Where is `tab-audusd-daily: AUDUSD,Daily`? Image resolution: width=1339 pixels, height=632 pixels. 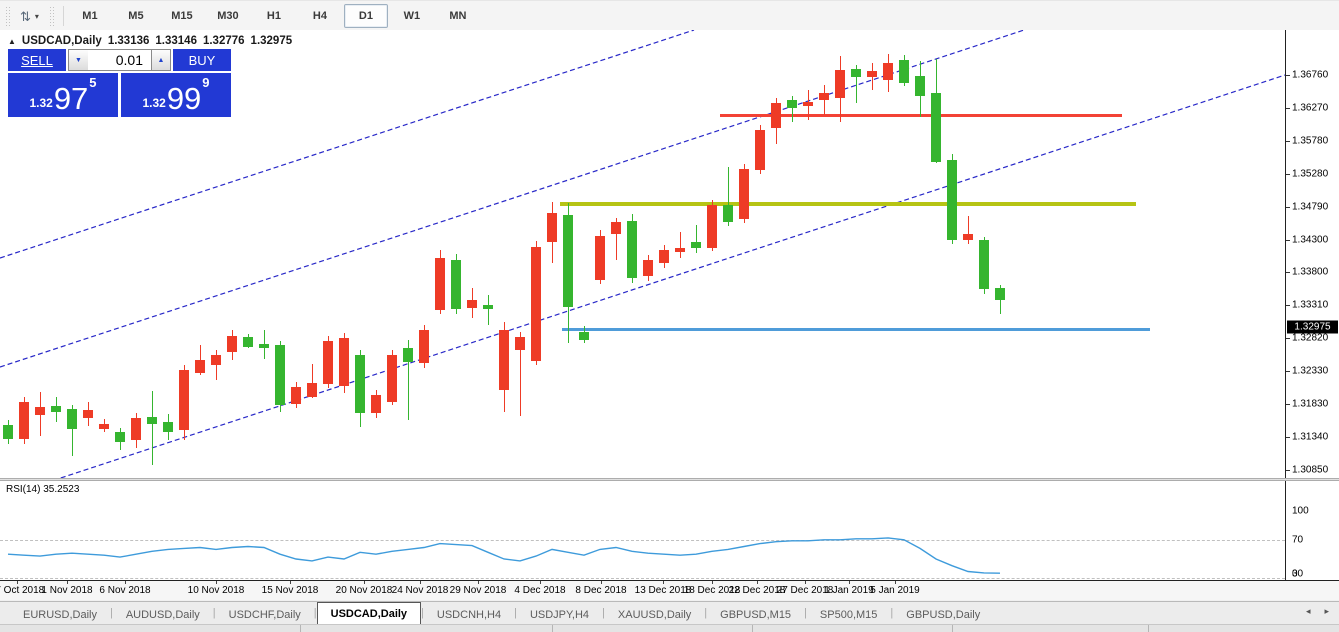 tab-audusd-daily: AUDUSD,Daily is located at coordinates (162, 614).